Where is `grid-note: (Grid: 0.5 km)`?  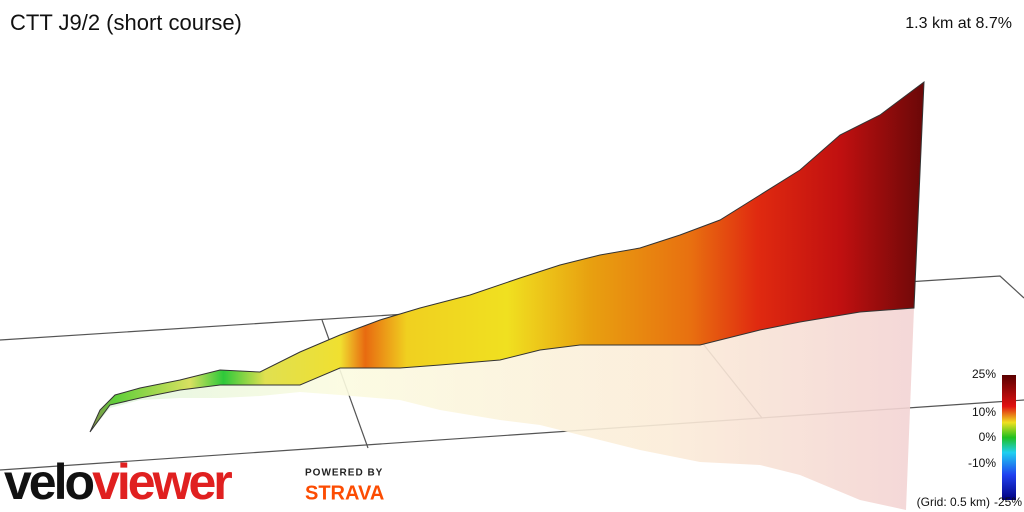 grid-note: (Grid: 0.5 km) is located at coordinates (953, 502).